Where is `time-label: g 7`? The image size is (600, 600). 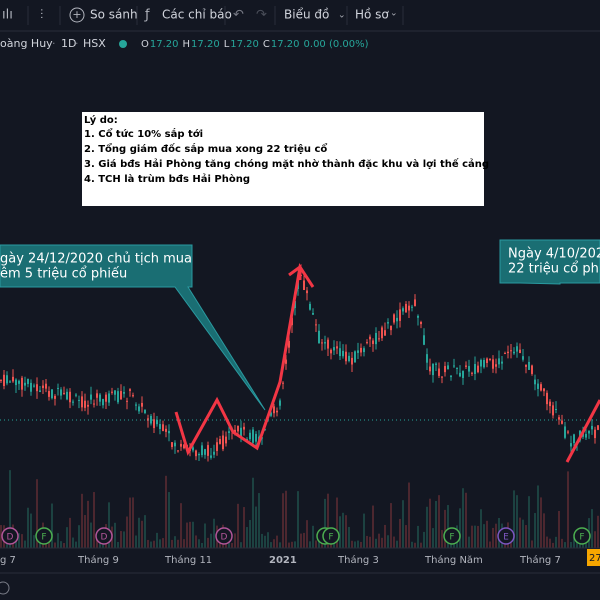
time-label: g 7 is located at coordinates (8, 560).